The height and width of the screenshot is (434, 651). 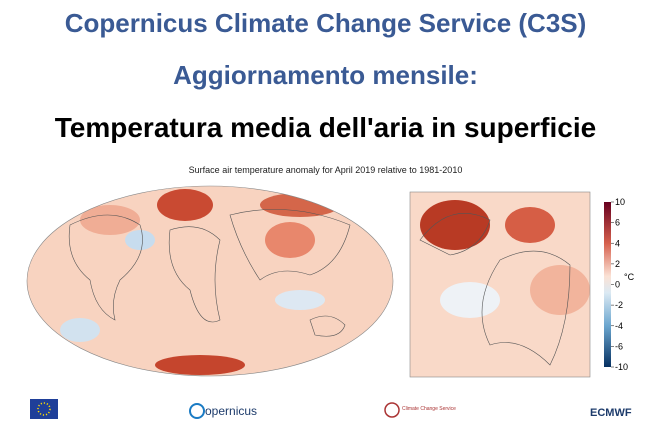 I want to click on colorbar-tick-label: 6, so click(x=617, y=223).